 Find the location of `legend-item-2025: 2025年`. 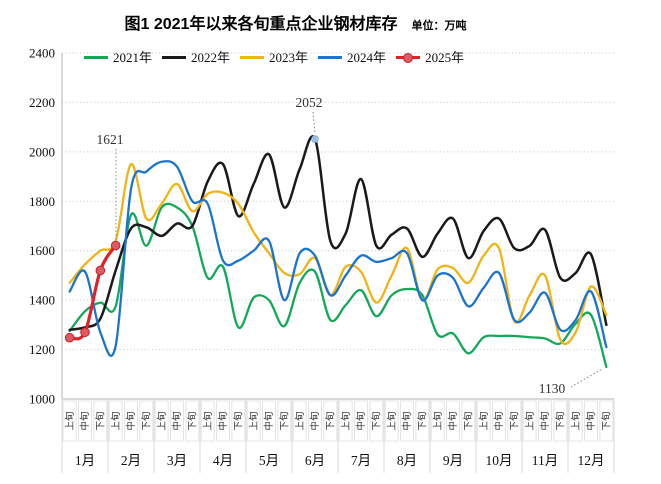

legend-item-2025: 2025年 is located at coordinates (430, 57).